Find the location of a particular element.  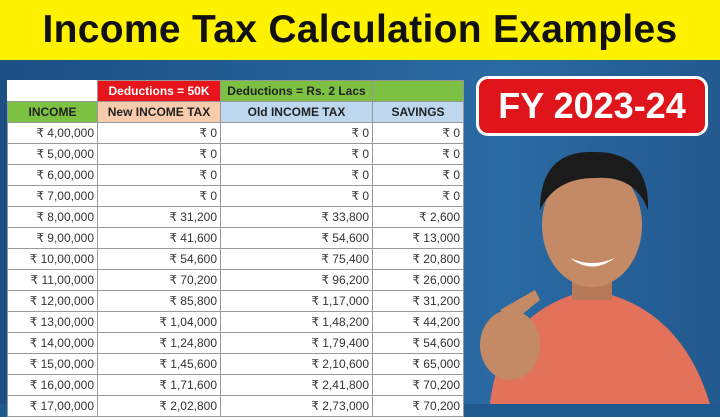

income-cell: ₹ 6,00,000 is located at coordinates (52, 175).